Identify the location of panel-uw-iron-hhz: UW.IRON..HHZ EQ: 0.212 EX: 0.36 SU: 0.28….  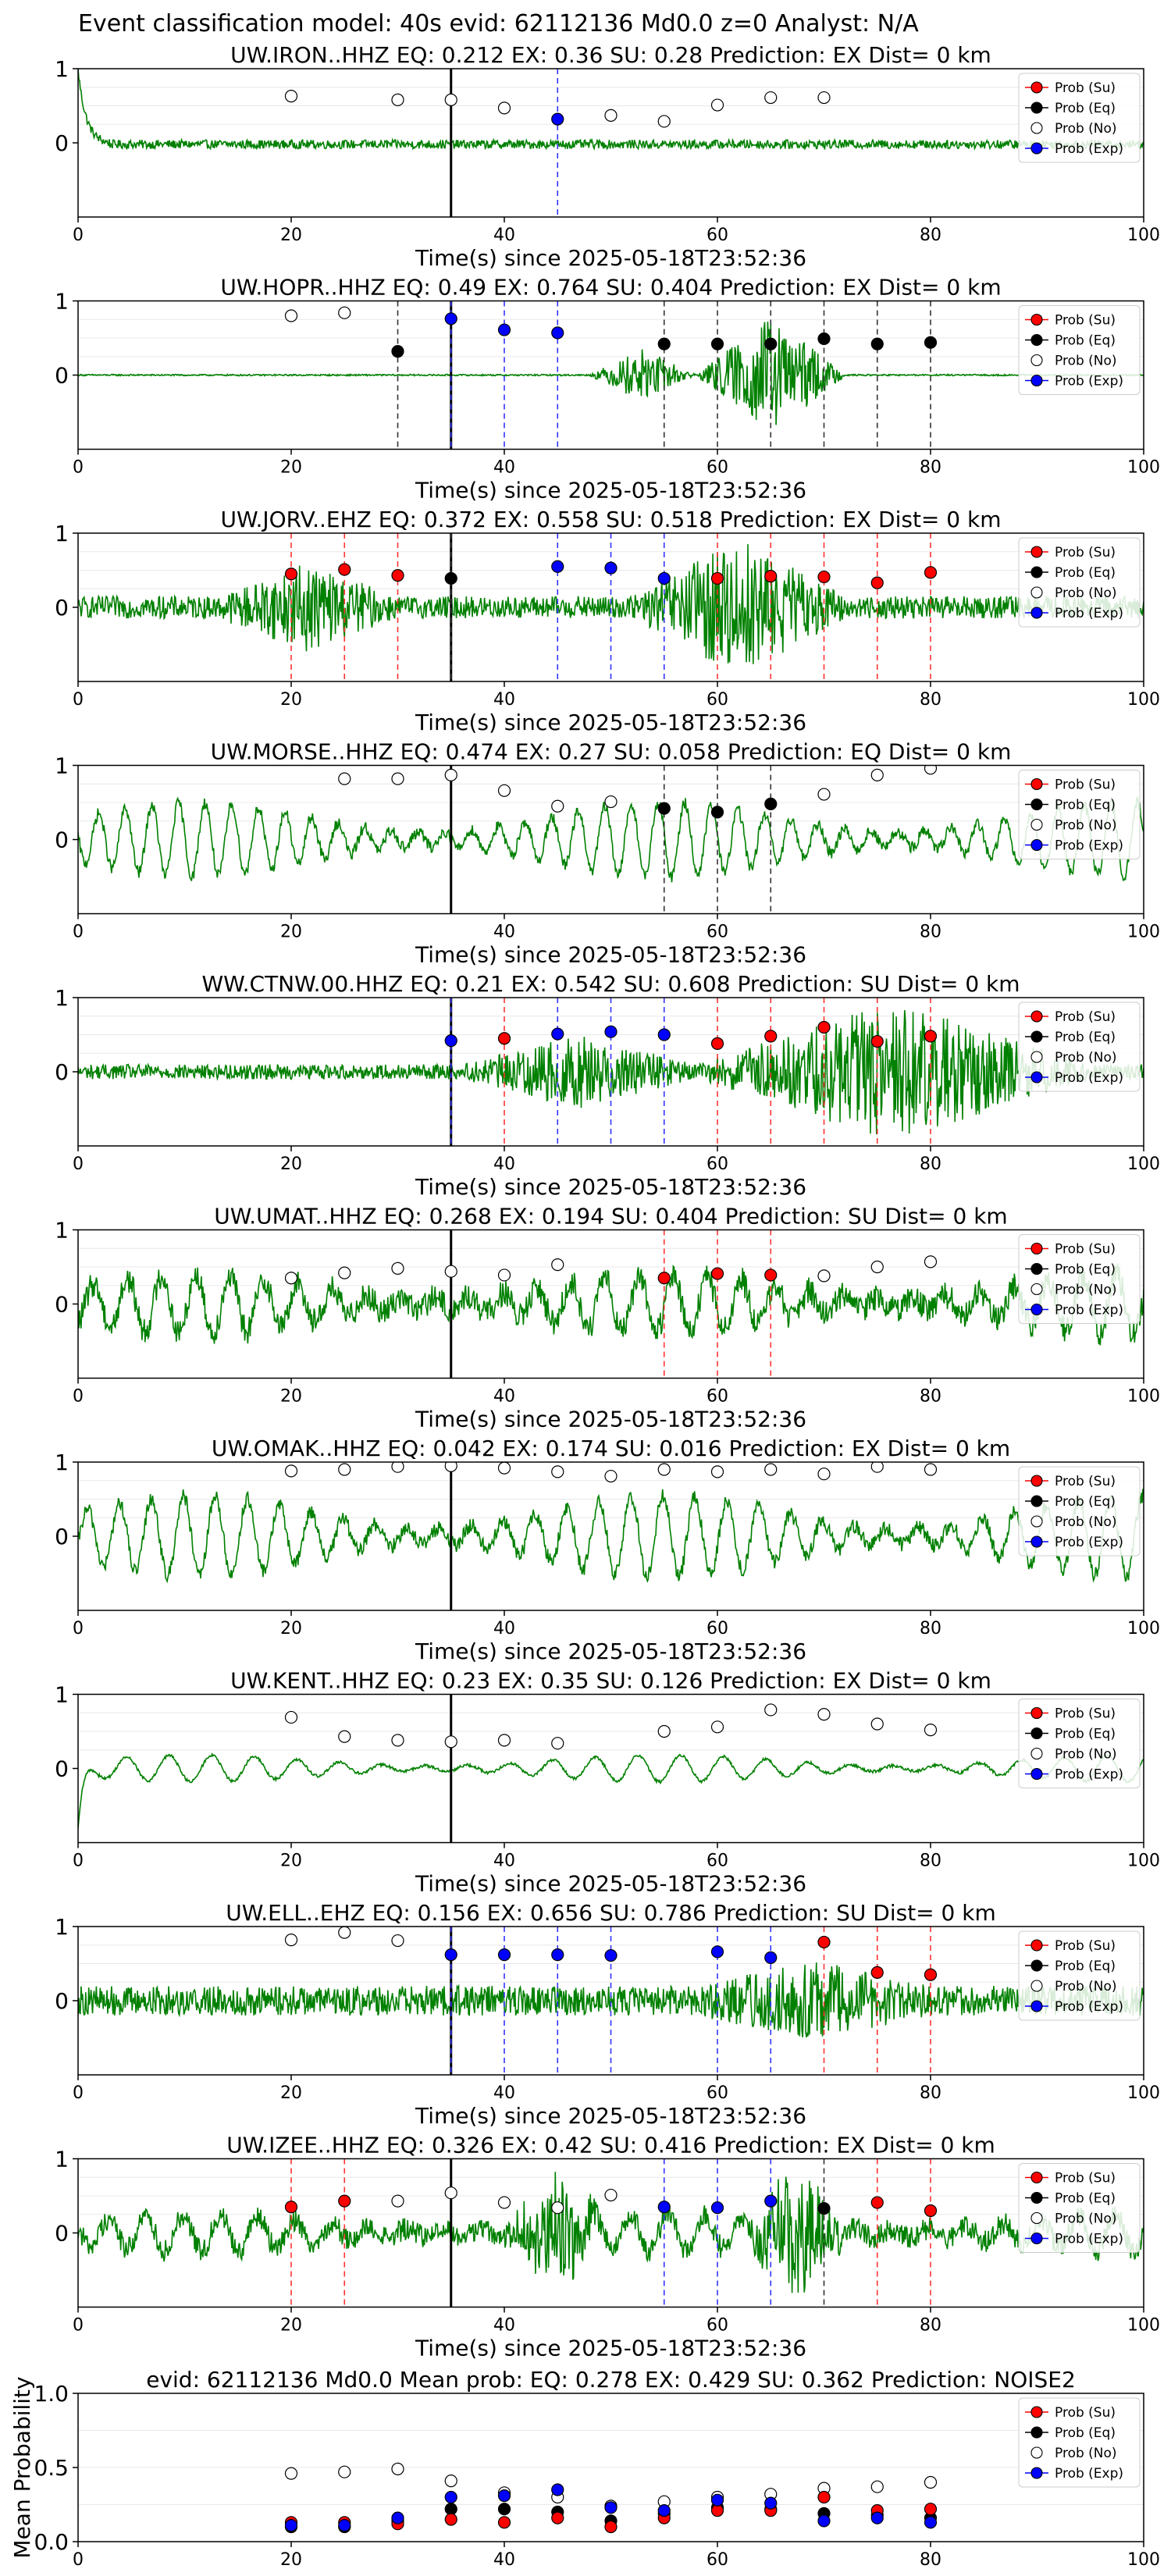
(607, 156).